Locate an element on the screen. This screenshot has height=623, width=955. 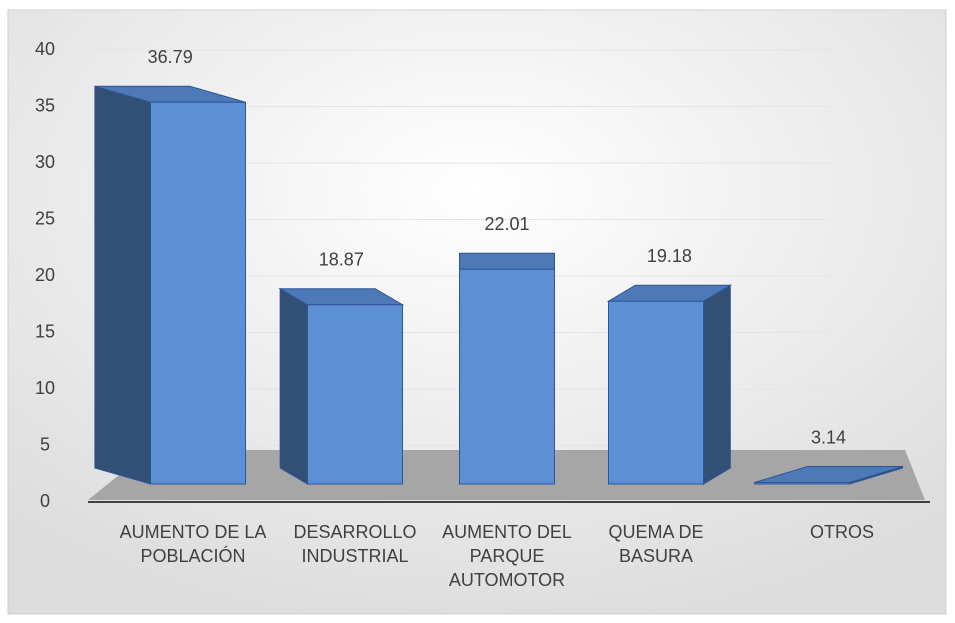
y-tick-label: 10 is located at coordinates (45, 388).